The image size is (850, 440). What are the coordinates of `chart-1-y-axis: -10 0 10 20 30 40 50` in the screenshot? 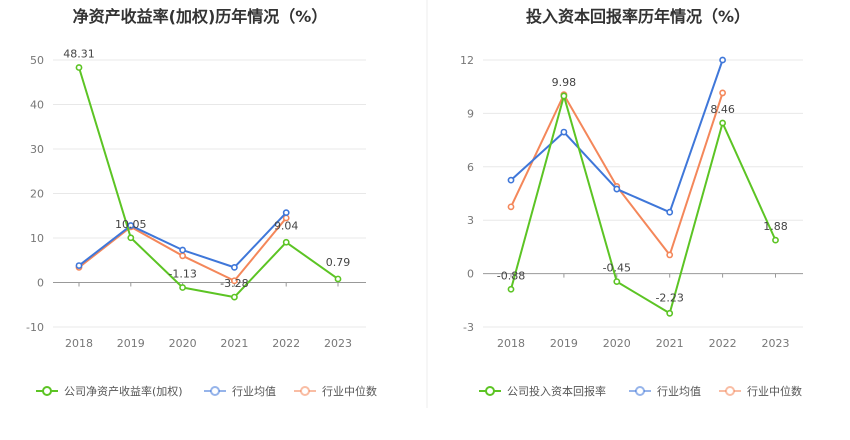 It's located at (35, 194).